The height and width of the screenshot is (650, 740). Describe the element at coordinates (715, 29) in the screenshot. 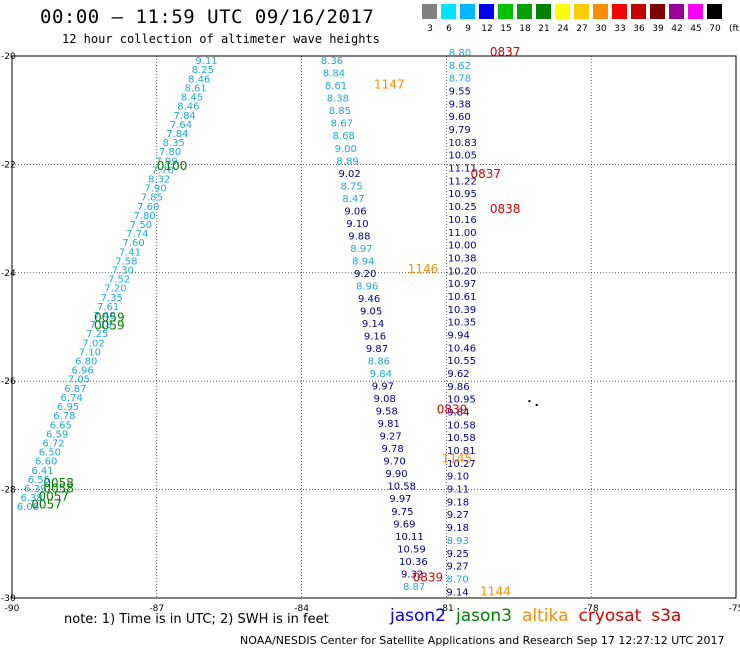

I see `color-scale-label: 70` at that location.